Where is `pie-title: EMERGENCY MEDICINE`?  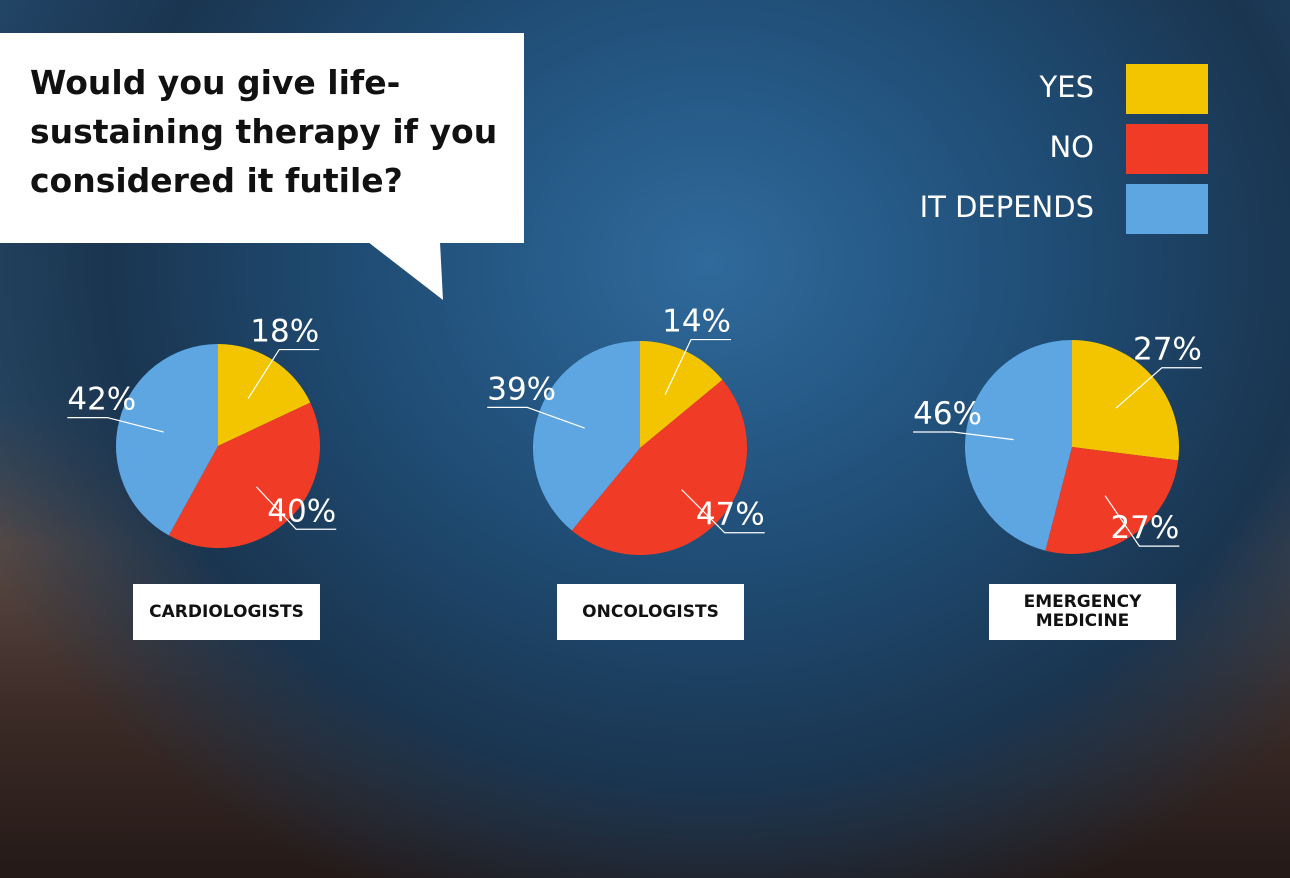
pie-title: EMERGENCY MEDICINE is located at coordinates (1082, 612).